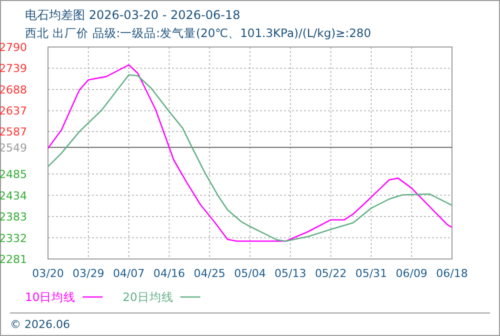 The height and width of the screenshot is (336, 500). Describe the element at coordinates (132, 15) in the screenshot. I see `chart-title: 电石均差图 2026-03-20 - 2026-06-18` at that location.